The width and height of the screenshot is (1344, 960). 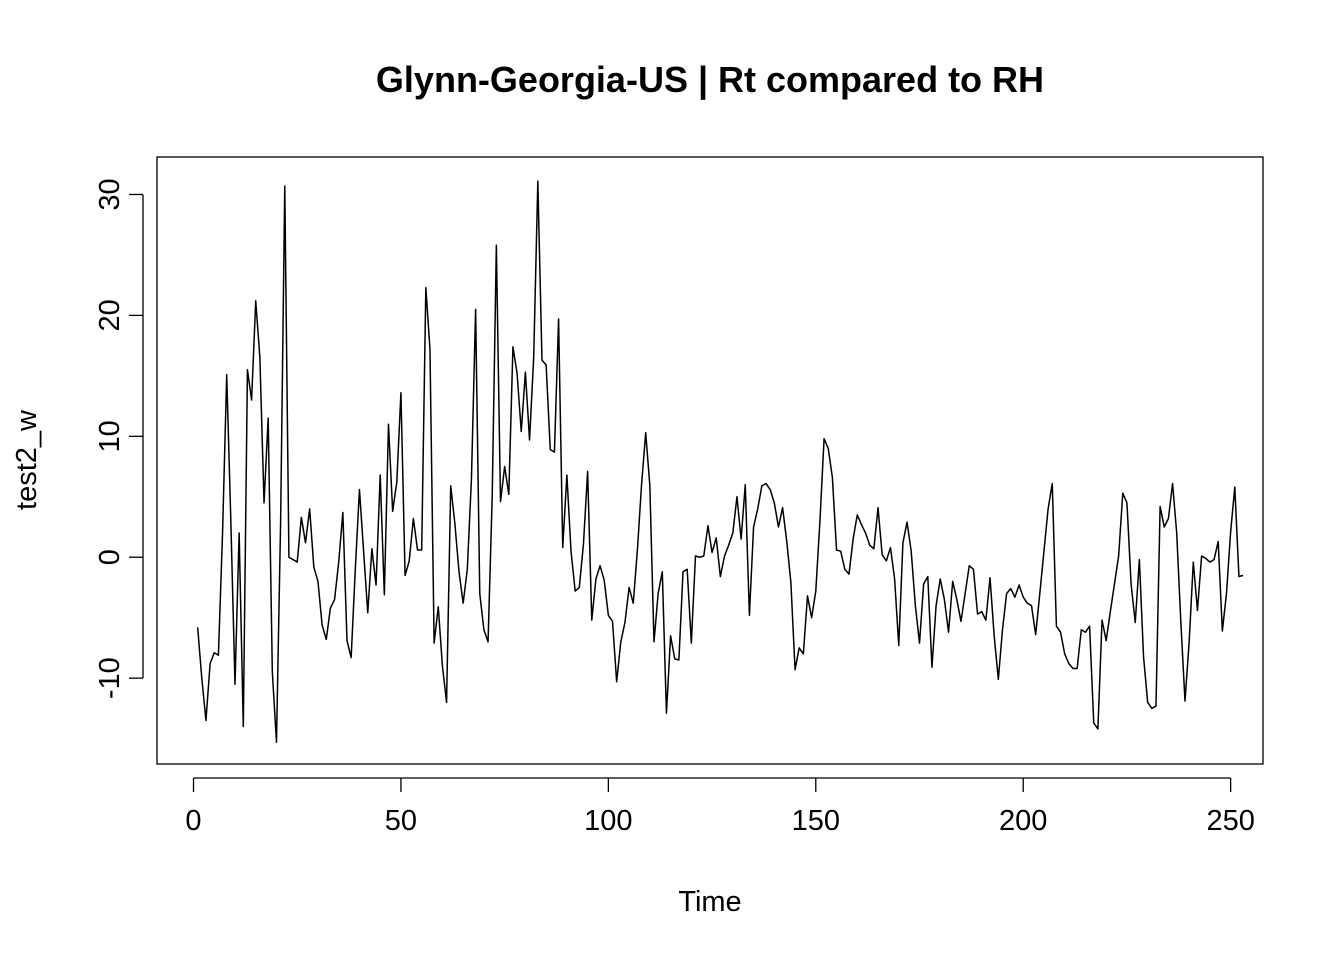 I want to click on x-tick-label: 50, so click(x=401, y=821).